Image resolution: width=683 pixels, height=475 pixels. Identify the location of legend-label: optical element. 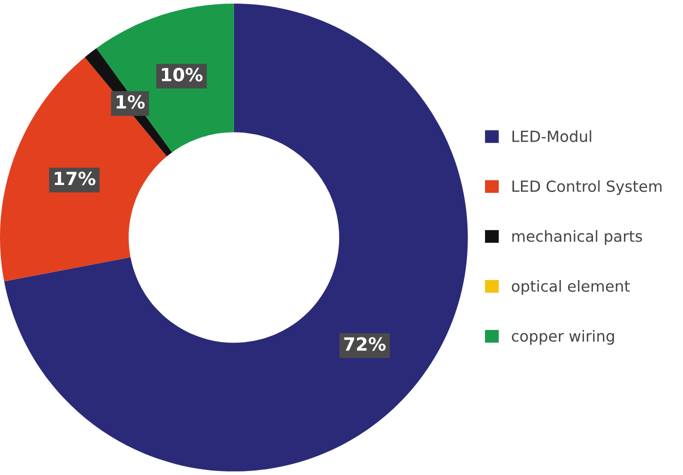
(571, 287).